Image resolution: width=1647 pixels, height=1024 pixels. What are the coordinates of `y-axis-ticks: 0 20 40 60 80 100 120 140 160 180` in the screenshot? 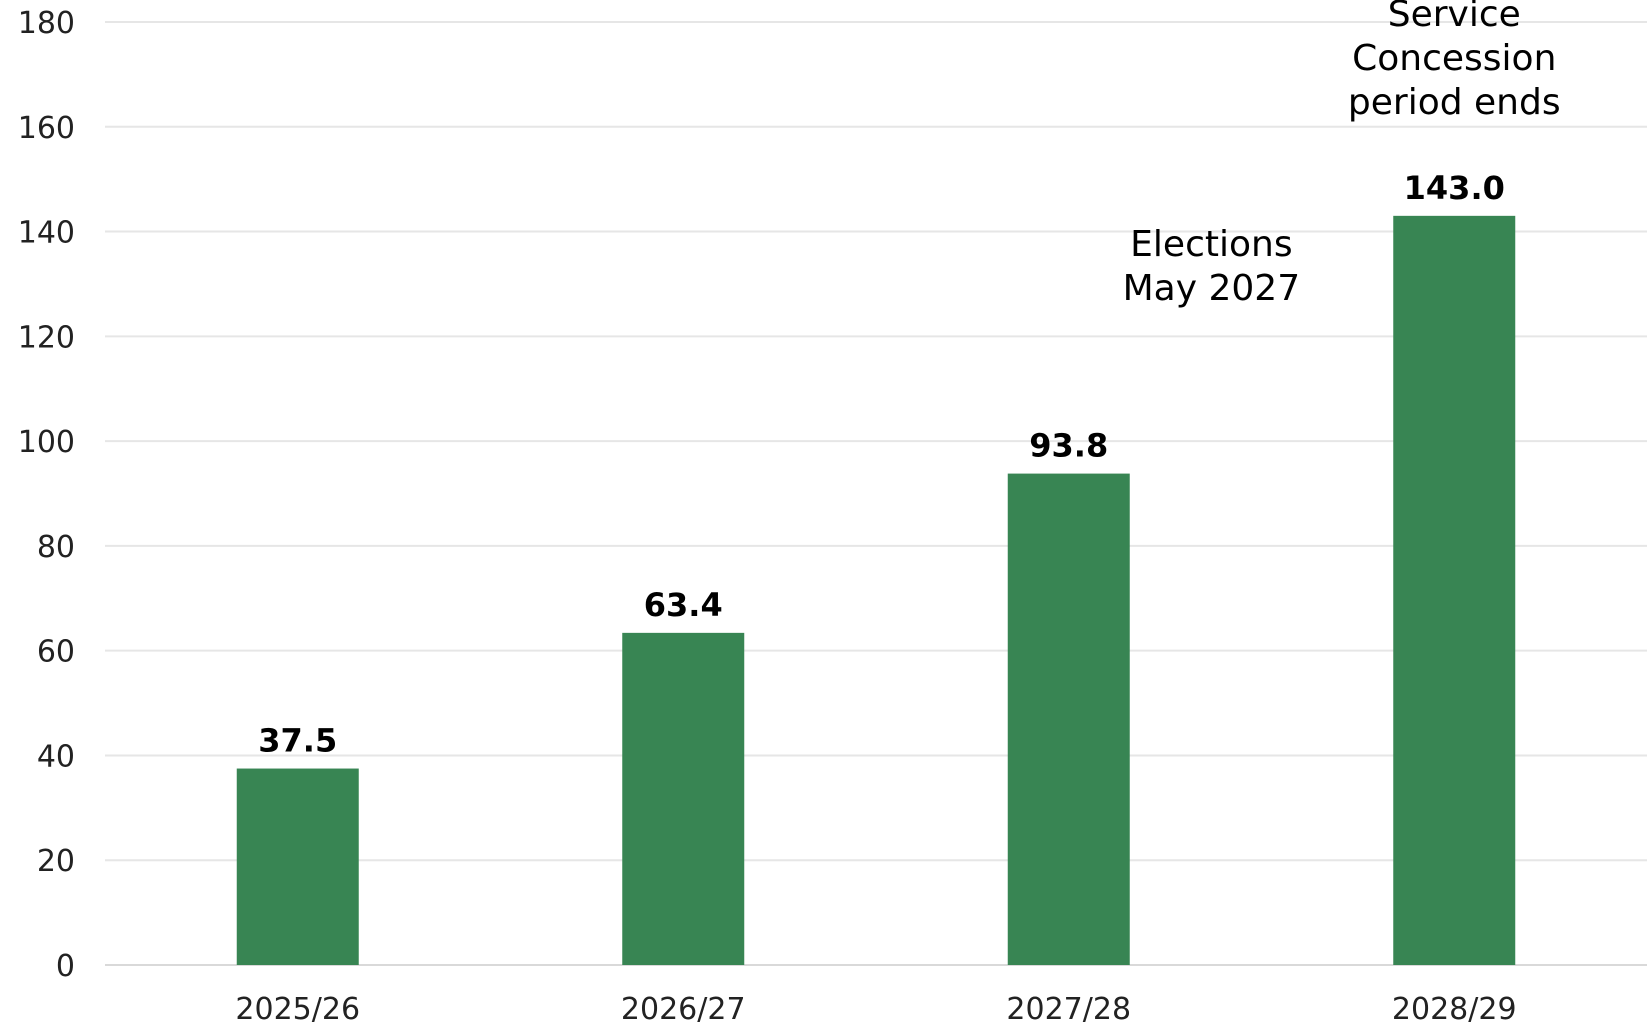 It's located at (46, 495).